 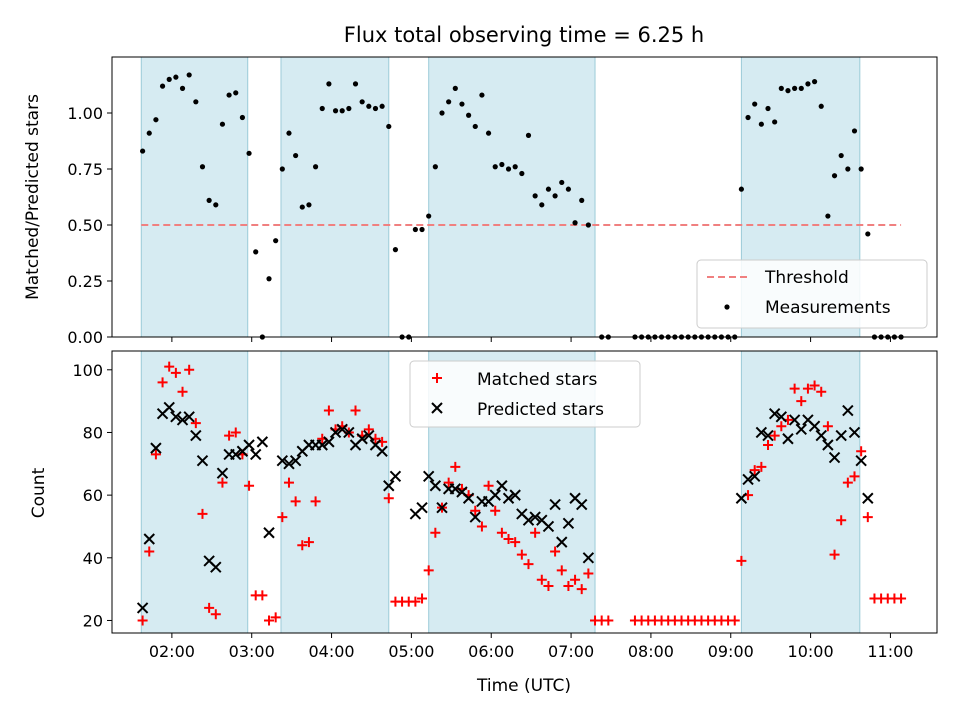 What do you see at coordinates (252, 651) in the screenshot?
I see `x-tick-label: 03:00` at bounding box center [252, 651].